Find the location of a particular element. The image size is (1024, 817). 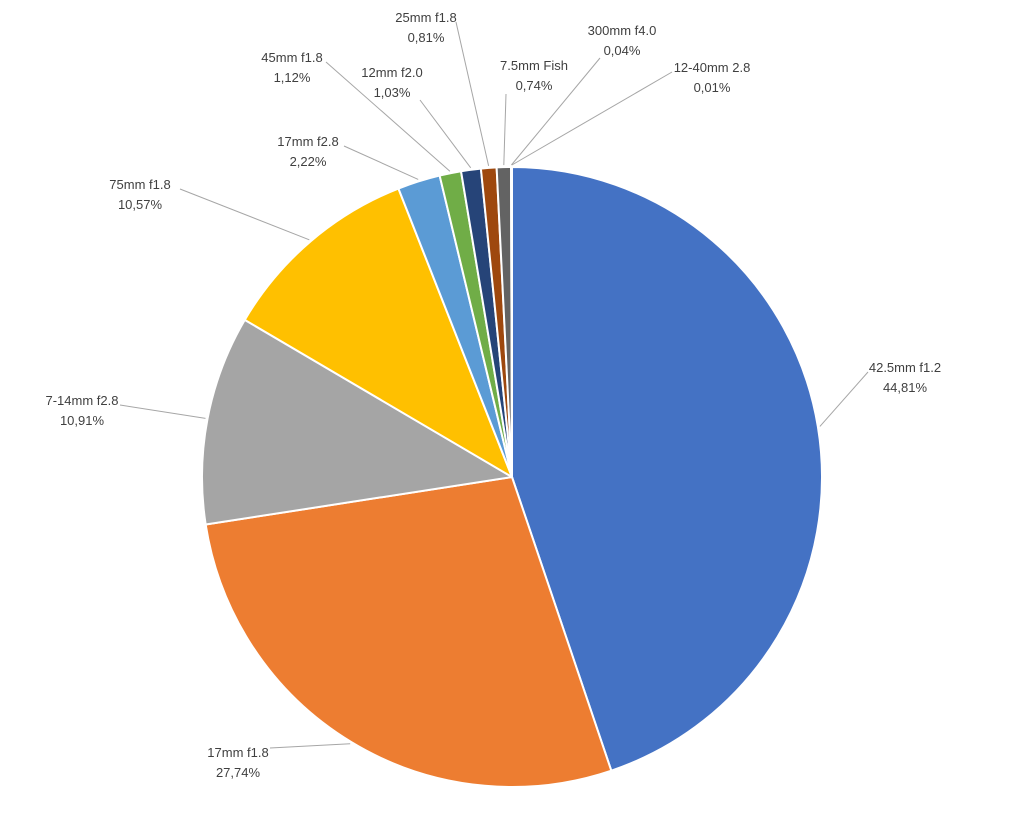

slice-label-45mm-f1-8: 45mm f1.8 is located at coordinates (291, 57).